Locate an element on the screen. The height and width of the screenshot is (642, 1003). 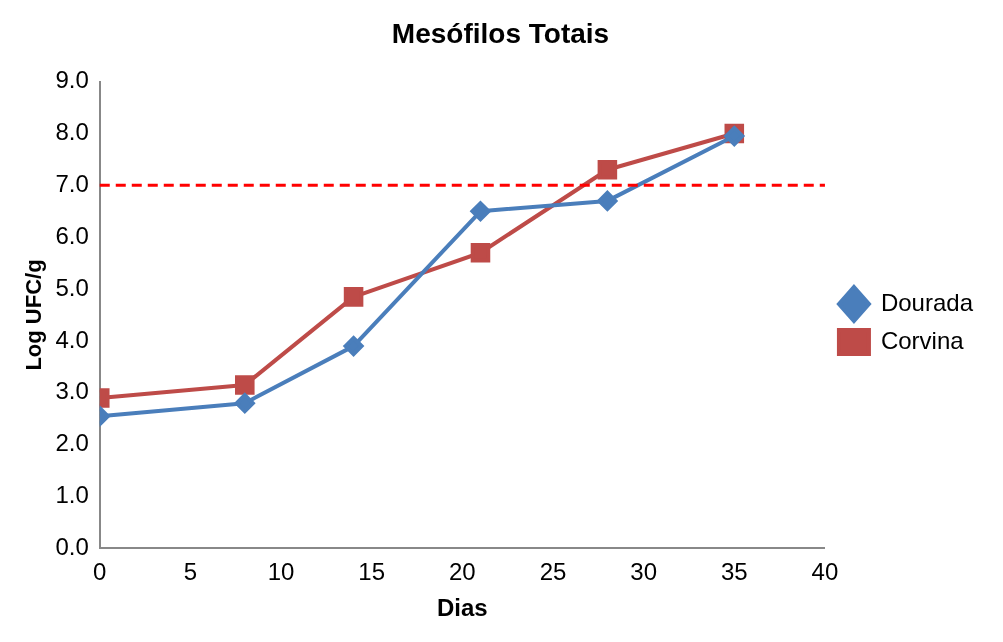
x-tick-label: 10 is located at coordinates (281, 572).